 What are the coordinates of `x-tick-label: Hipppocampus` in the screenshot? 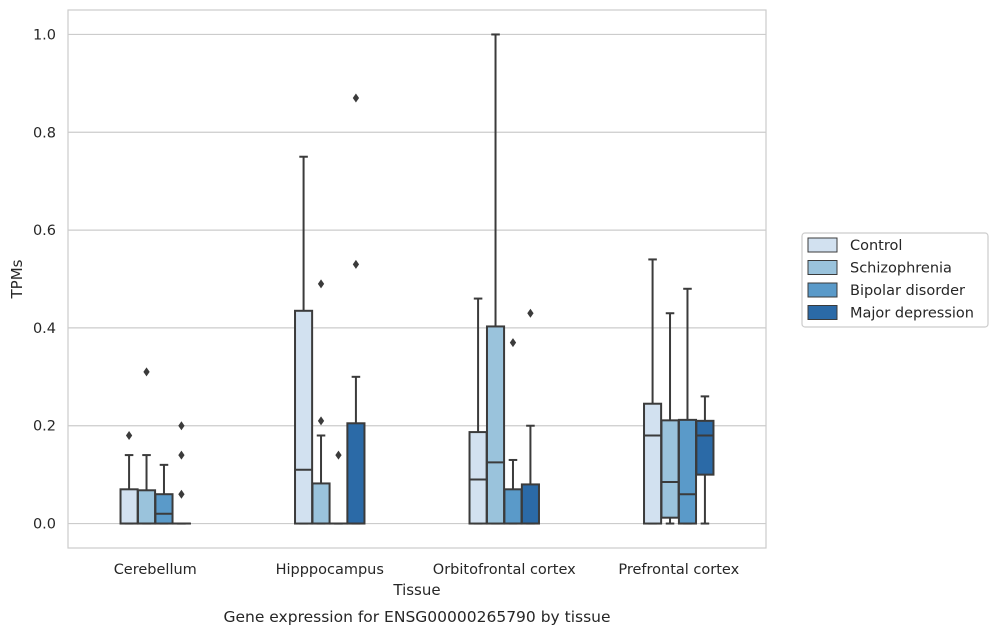 It's located at (330, 570).